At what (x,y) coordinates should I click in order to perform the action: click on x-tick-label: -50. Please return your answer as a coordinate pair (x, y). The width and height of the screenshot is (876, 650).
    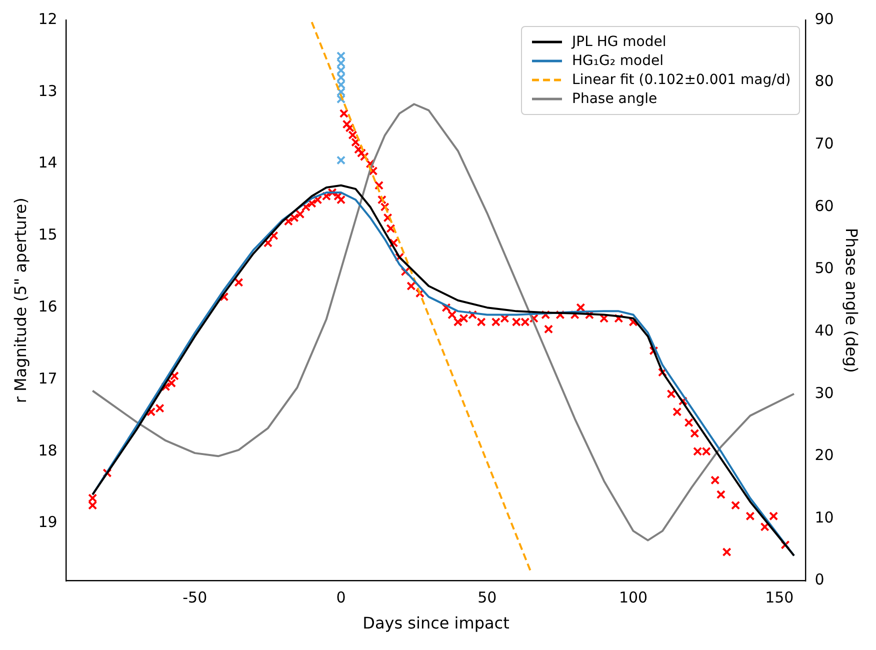
    Looking at the image, I should click on (195, 597).